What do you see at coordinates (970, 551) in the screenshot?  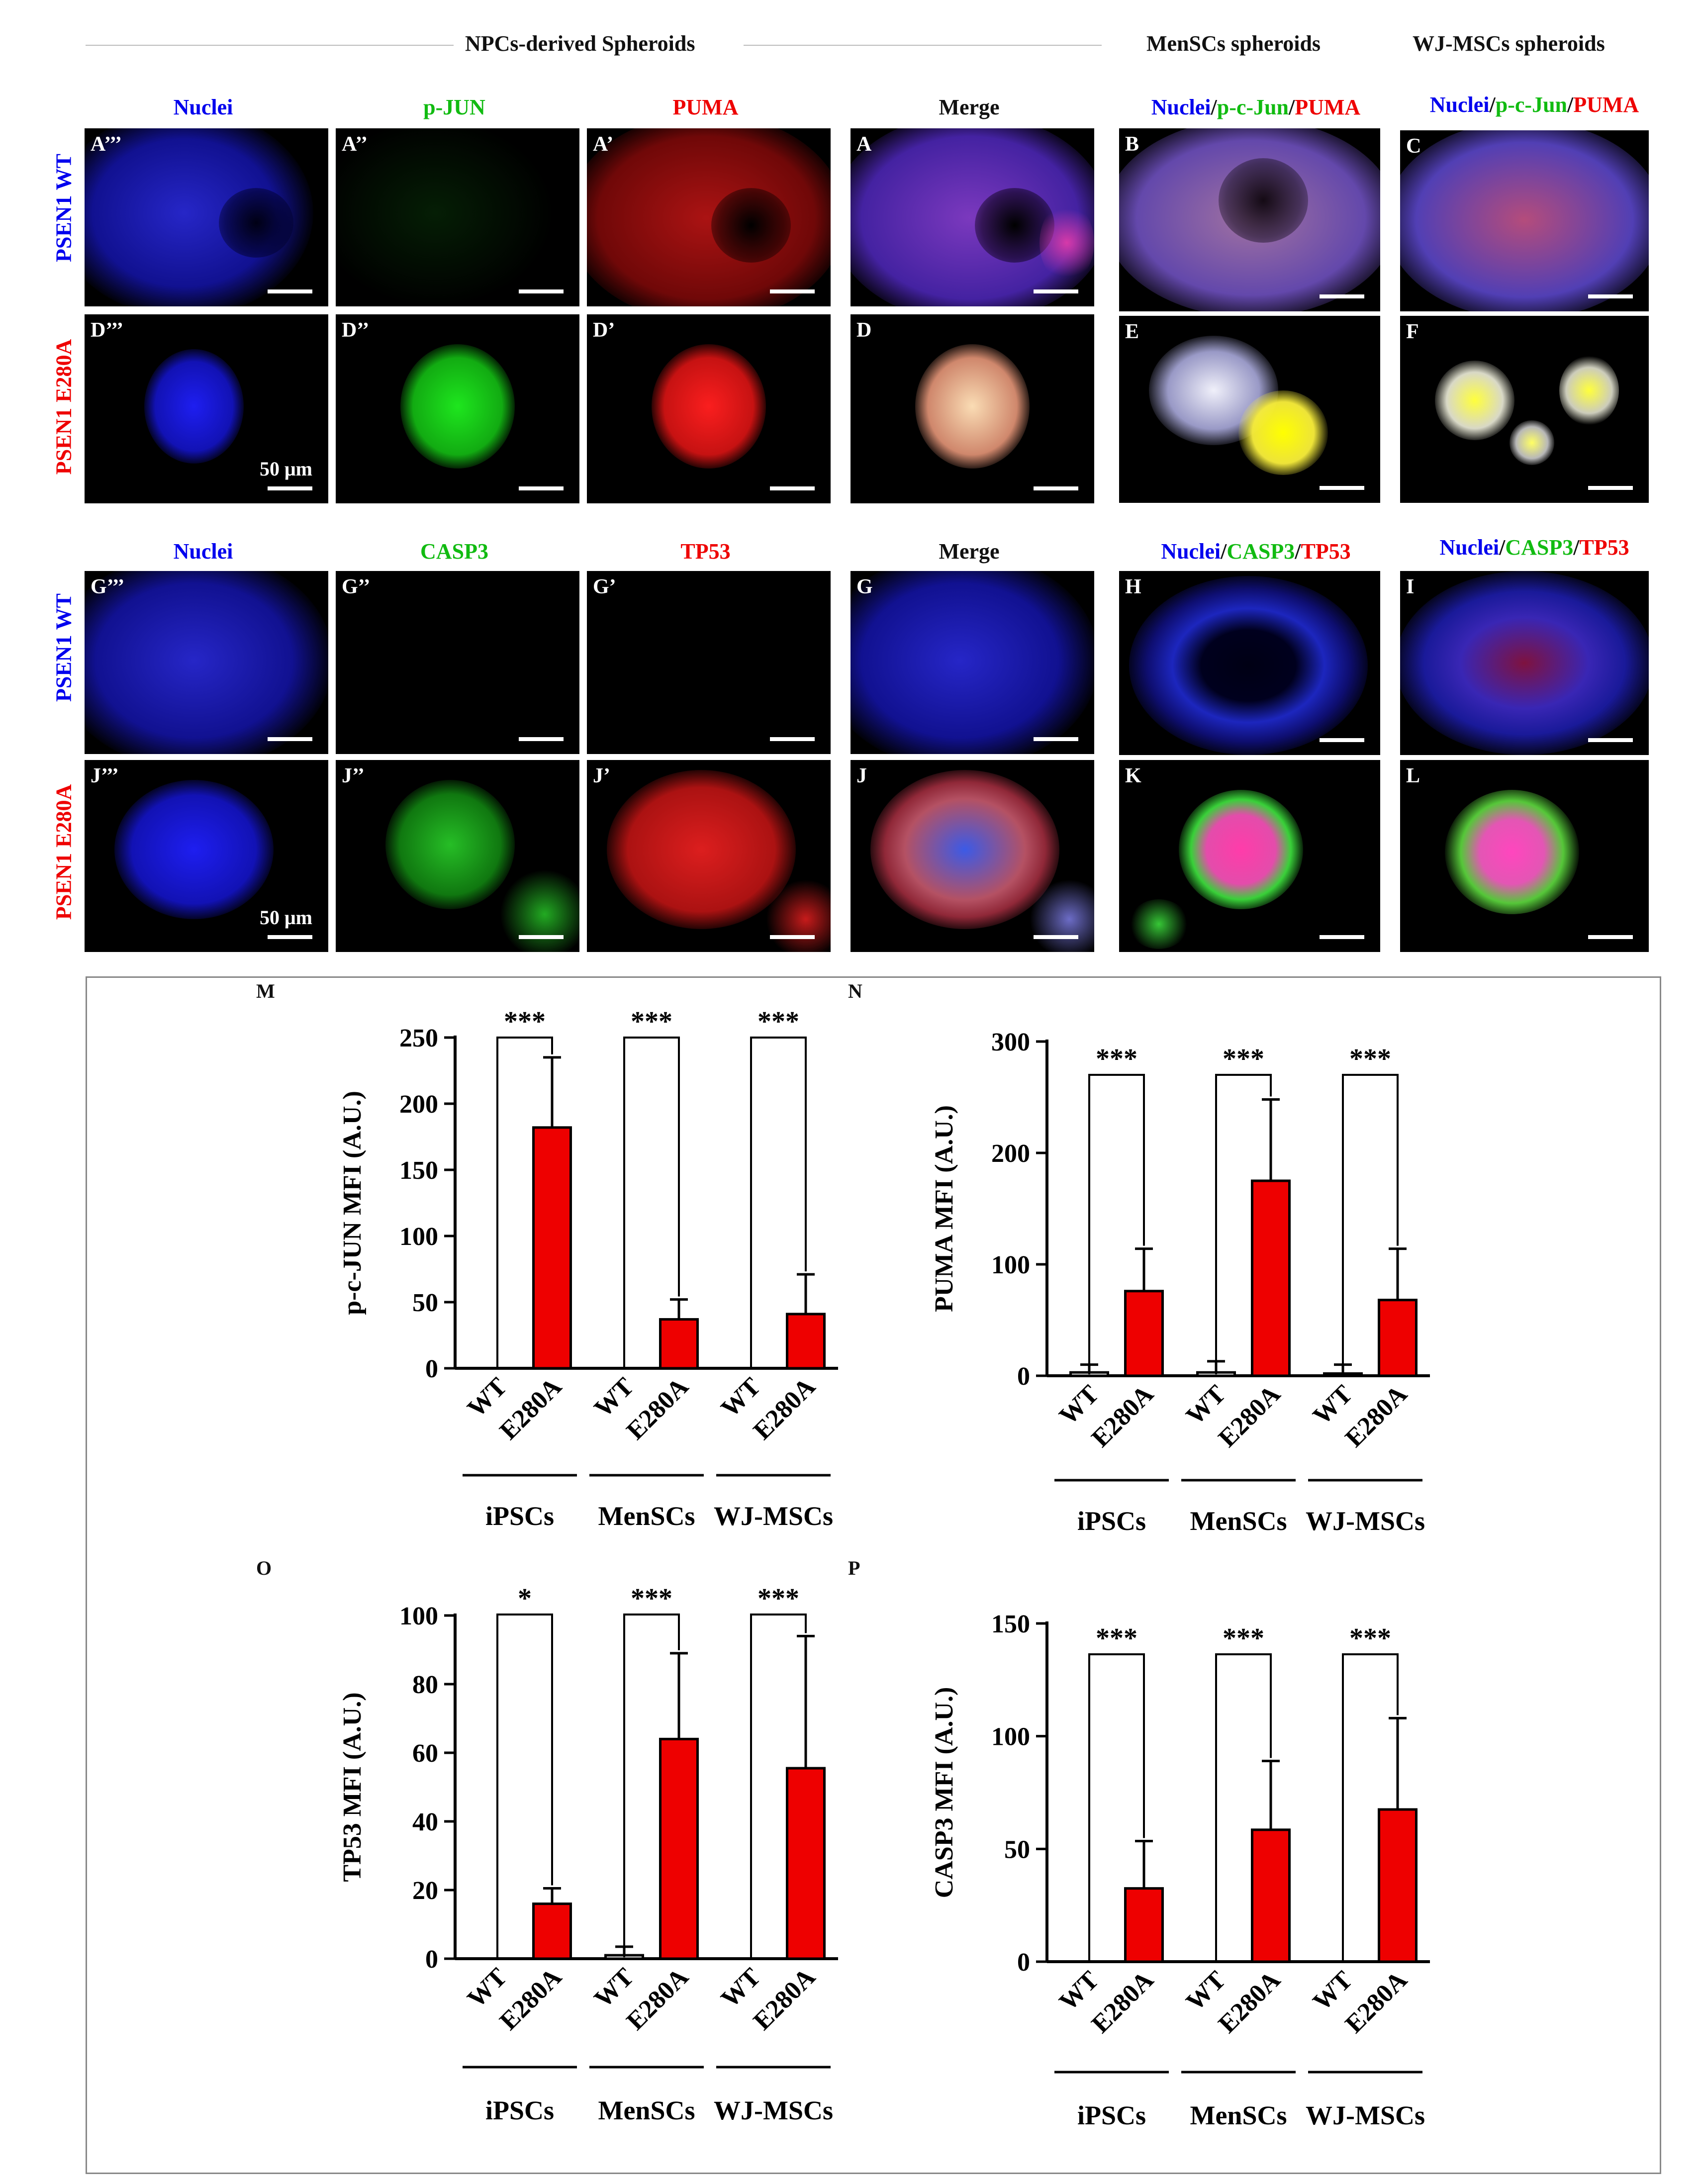 I see `col-label-merge: Merge` at bounding box center [970, 551].